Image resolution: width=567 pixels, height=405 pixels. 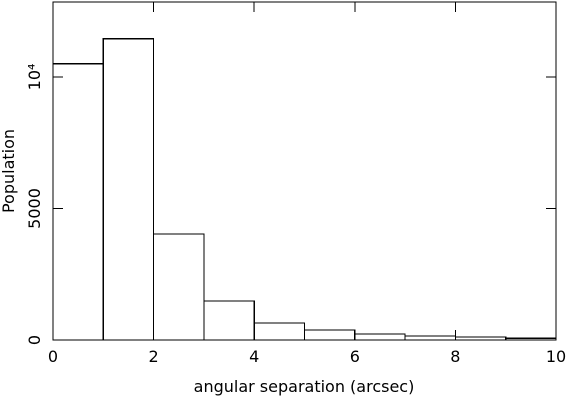 What do you see at coordinates (154, 356) in the screenshot?
I see `x-tick-label: 2` at bounding box center [154, 356].